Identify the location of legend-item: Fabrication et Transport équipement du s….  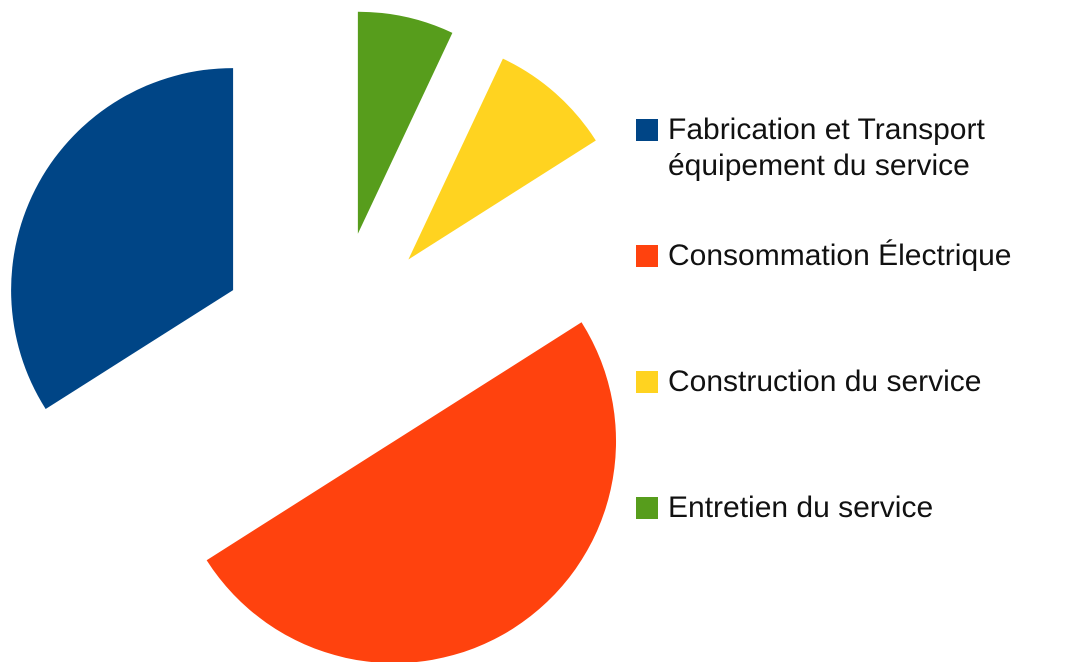
(852, 175).